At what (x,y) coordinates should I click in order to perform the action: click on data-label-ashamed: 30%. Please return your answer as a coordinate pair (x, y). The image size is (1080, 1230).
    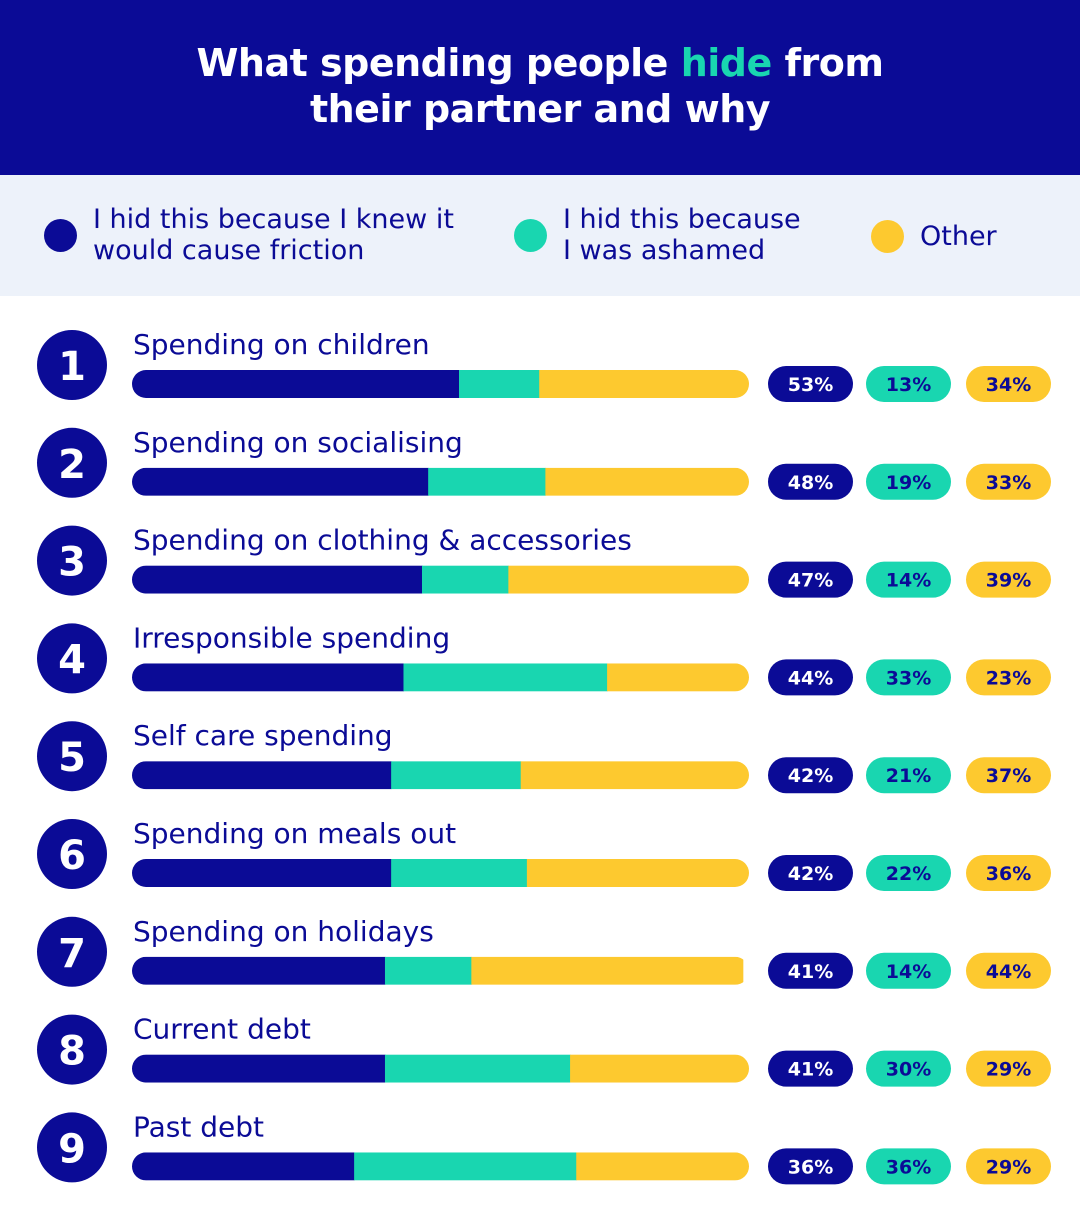
    Looking at the image, I should click on (908, 1070).